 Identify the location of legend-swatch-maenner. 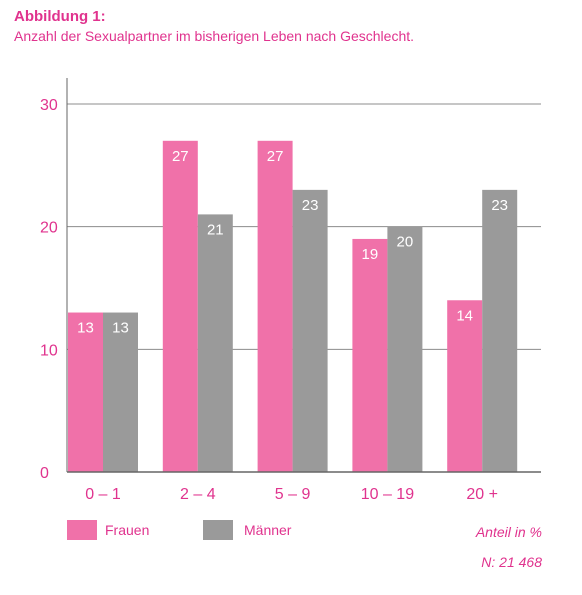
(218, 530).